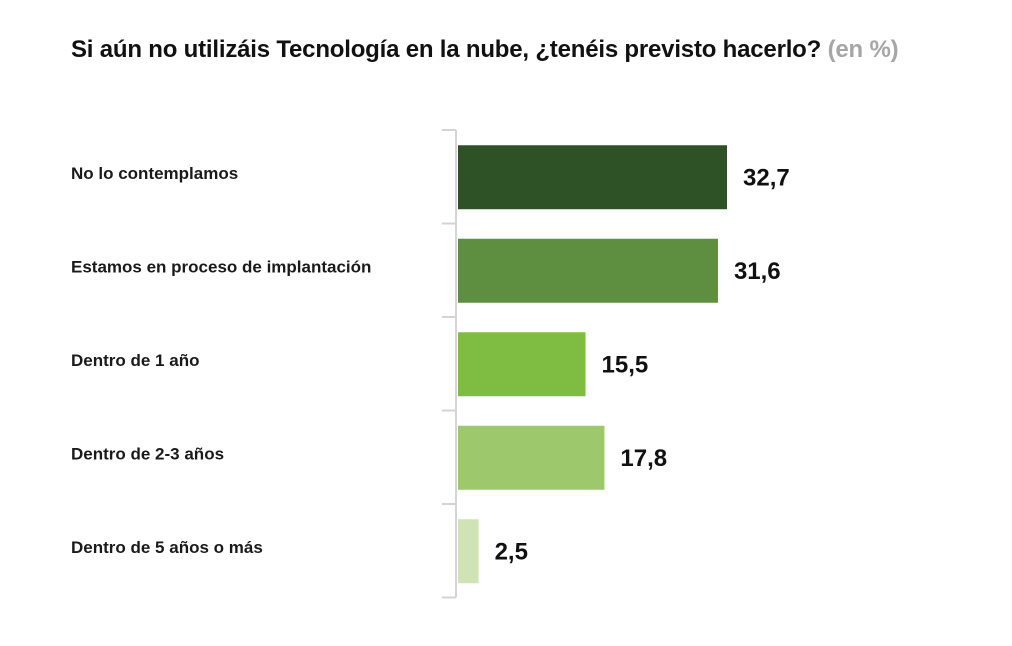  Describe the element at coordinates (147, 454) in the screenshot. I see `category-label: Dentro de 2-3 años` at that location.